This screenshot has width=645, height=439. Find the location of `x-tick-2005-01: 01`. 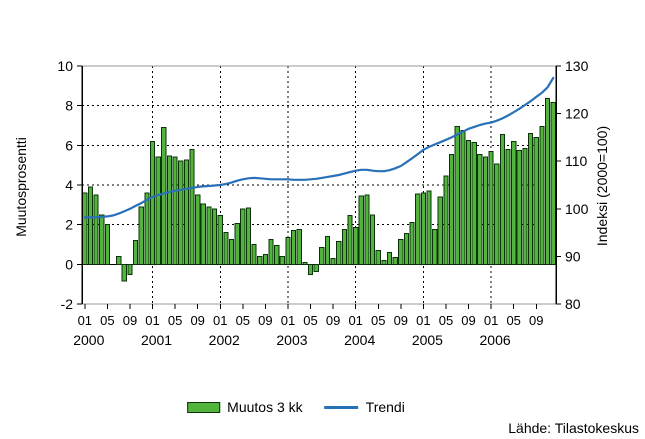

x-tick-2005-01: 01 is located at coordinates (423, 320).